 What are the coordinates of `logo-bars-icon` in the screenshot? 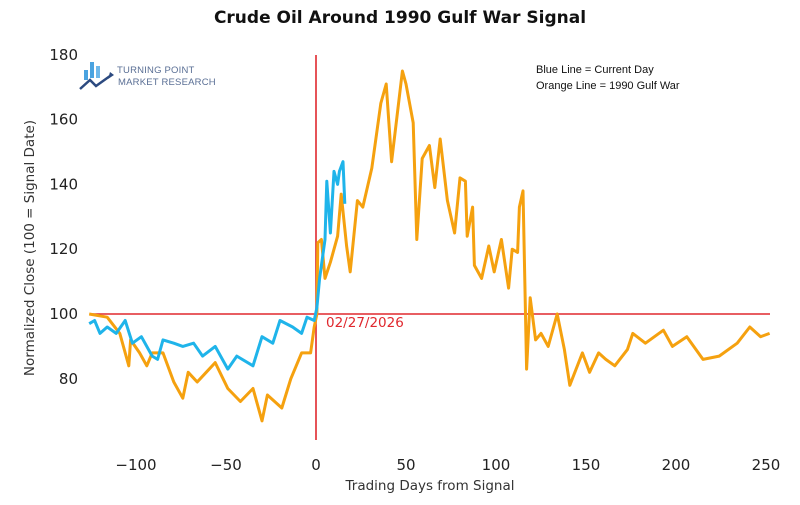 It's located at (96, 76).